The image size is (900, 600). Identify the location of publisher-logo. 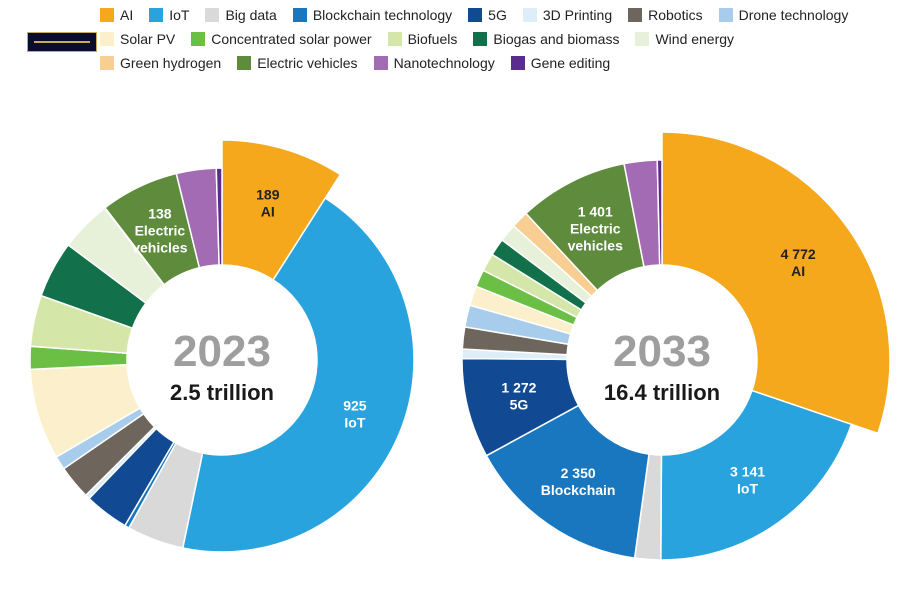
(62, 42).